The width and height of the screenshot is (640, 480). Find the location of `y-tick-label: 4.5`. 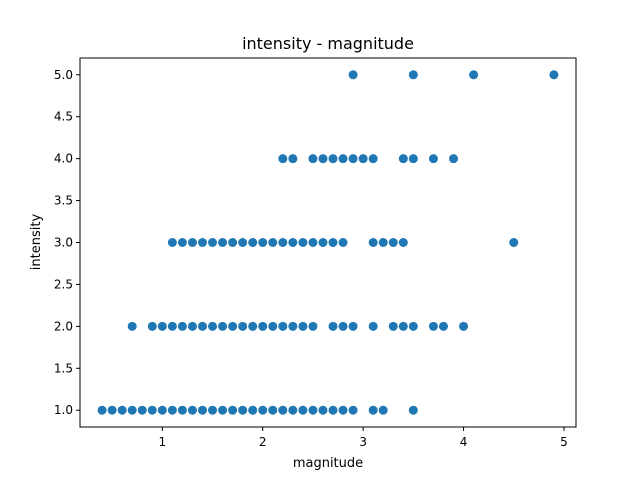

y-tick-label: 4.5 is located at coordinates (63, 117).